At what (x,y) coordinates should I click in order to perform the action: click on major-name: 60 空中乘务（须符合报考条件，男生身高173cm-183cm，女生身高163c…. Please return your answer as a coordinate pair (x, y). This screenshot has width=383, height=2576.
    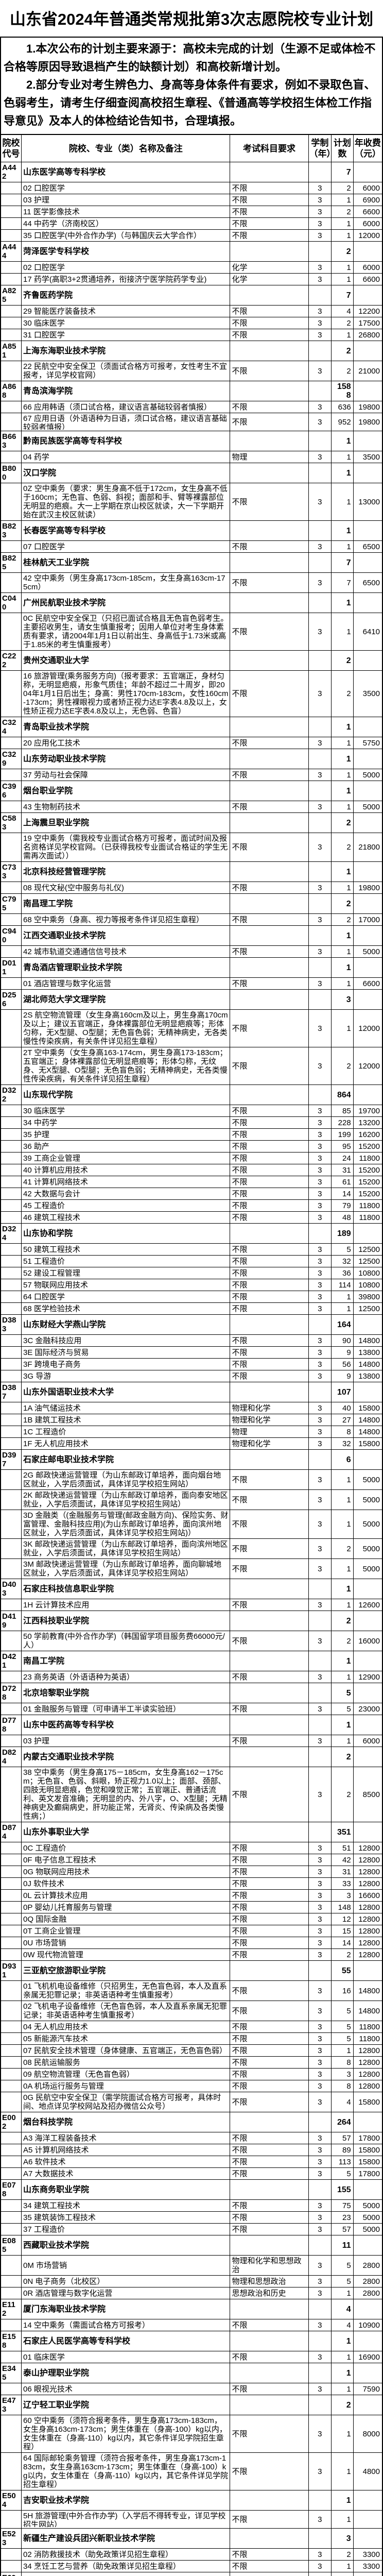
    Looking at the image, I should click on (126, 2434).